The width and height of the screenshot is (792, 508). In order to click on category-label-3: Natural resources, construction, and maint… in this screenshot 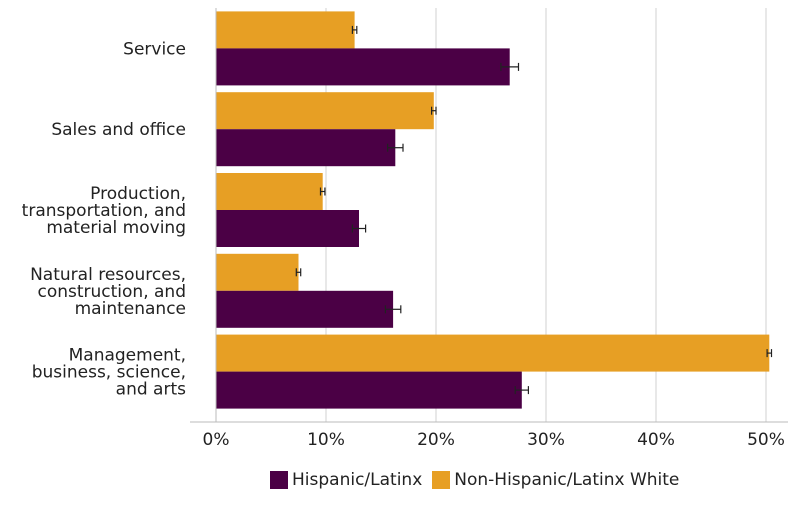, I will do `click(108, 292)`.